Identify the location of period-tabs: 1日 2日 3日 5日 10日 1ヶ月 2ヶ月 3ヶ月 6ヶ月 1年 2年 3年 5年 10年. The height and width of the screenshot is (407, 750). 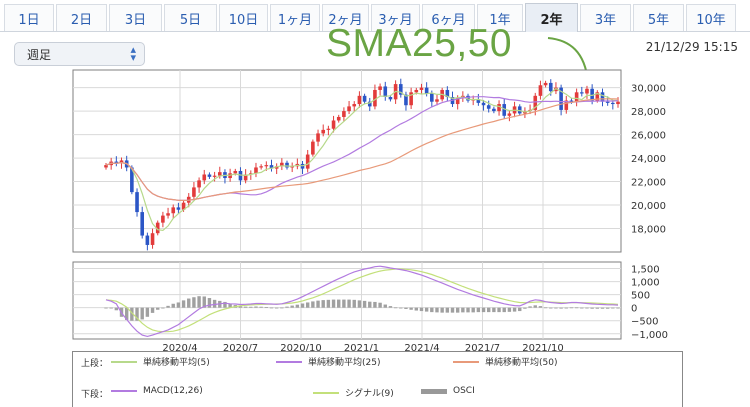
(375, 16).